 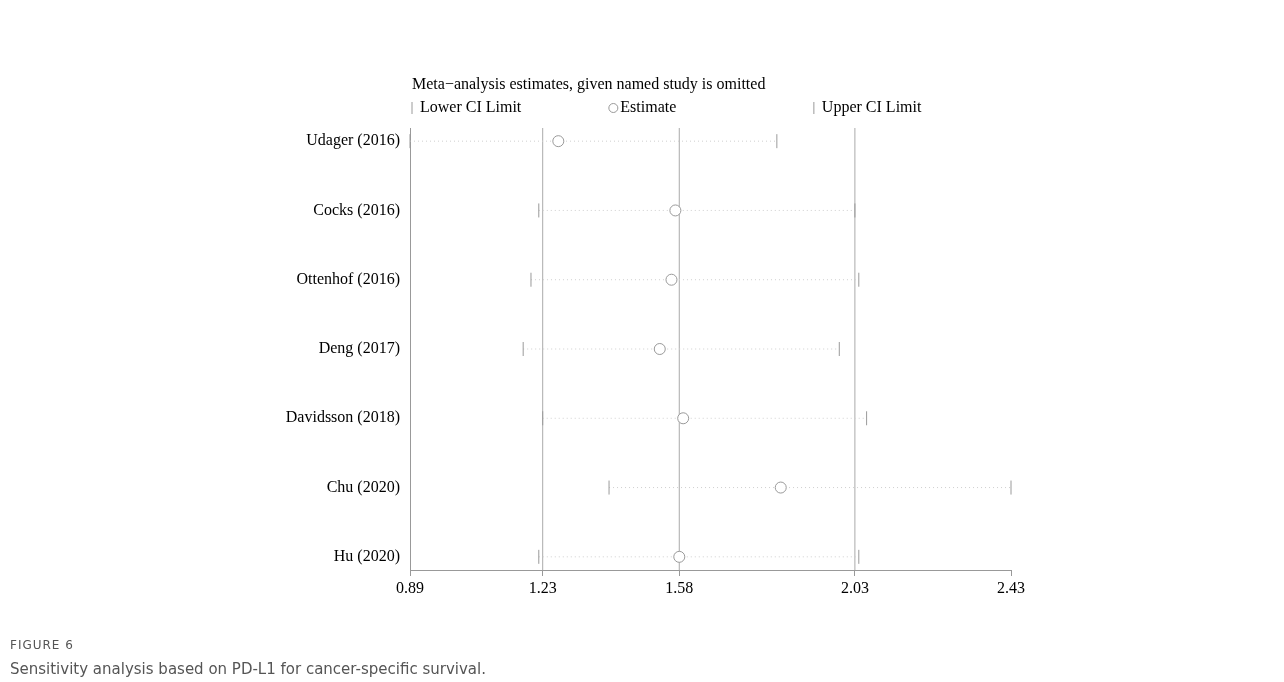 I want to click on y-tick-label: Deng (2017), so click(x=359, y=348).